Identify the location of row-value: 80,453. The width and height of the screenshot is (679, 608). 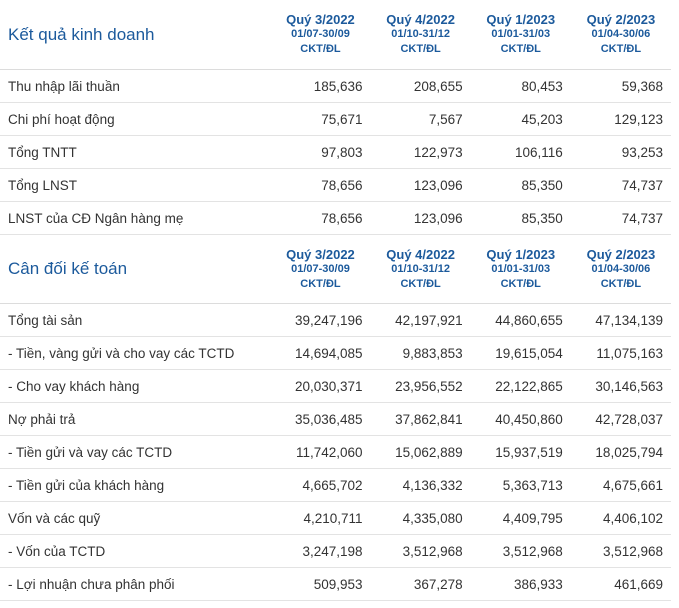
(520, 86).